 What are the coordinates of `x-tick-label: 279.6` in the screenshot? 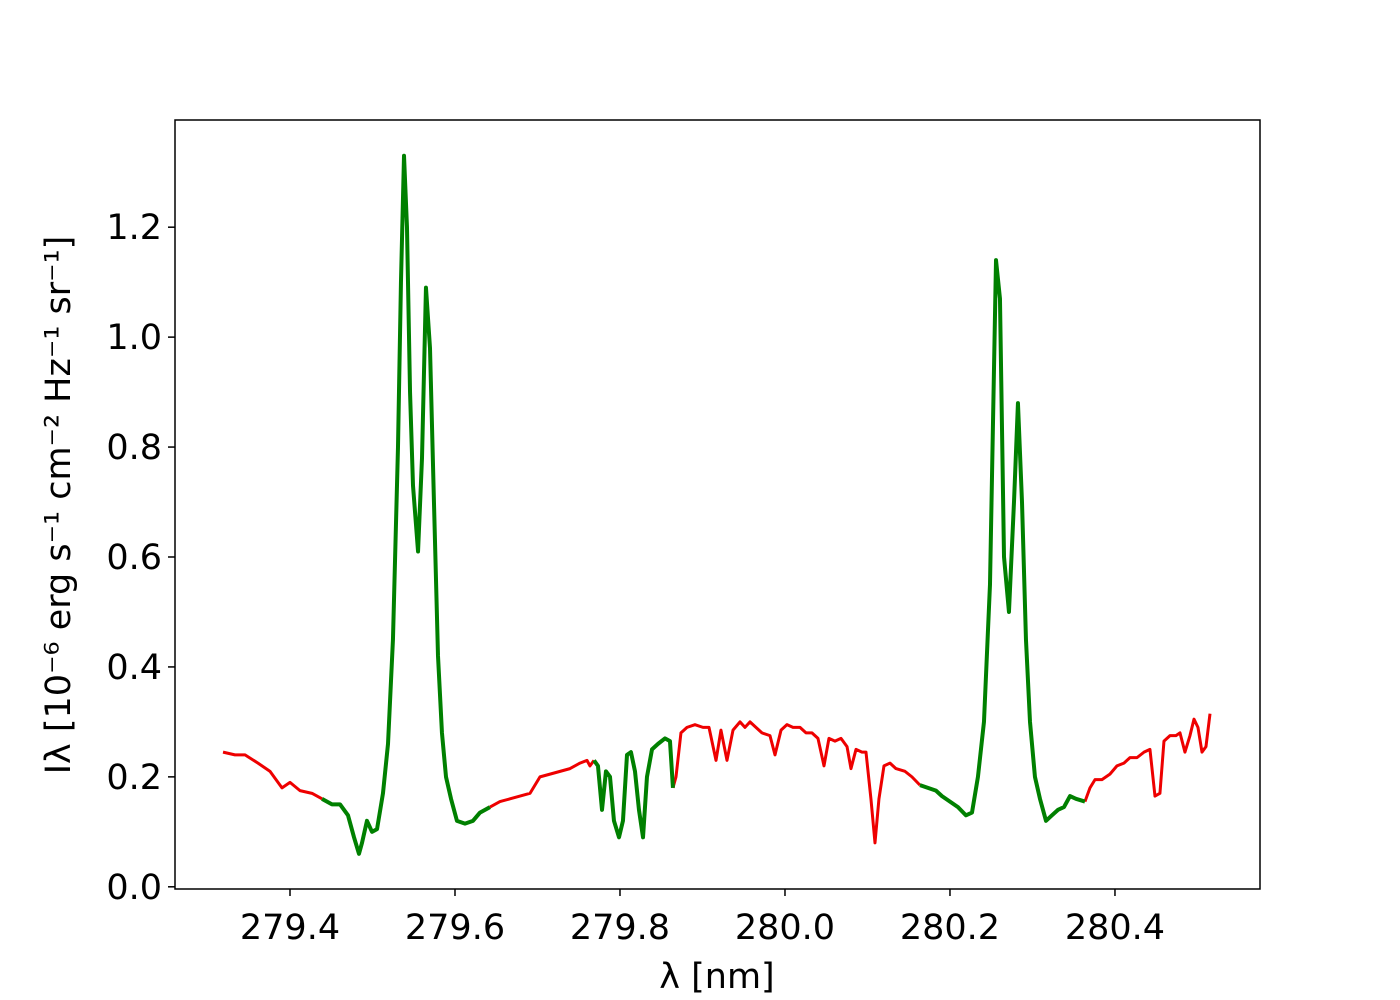 It's located at (455, 928).